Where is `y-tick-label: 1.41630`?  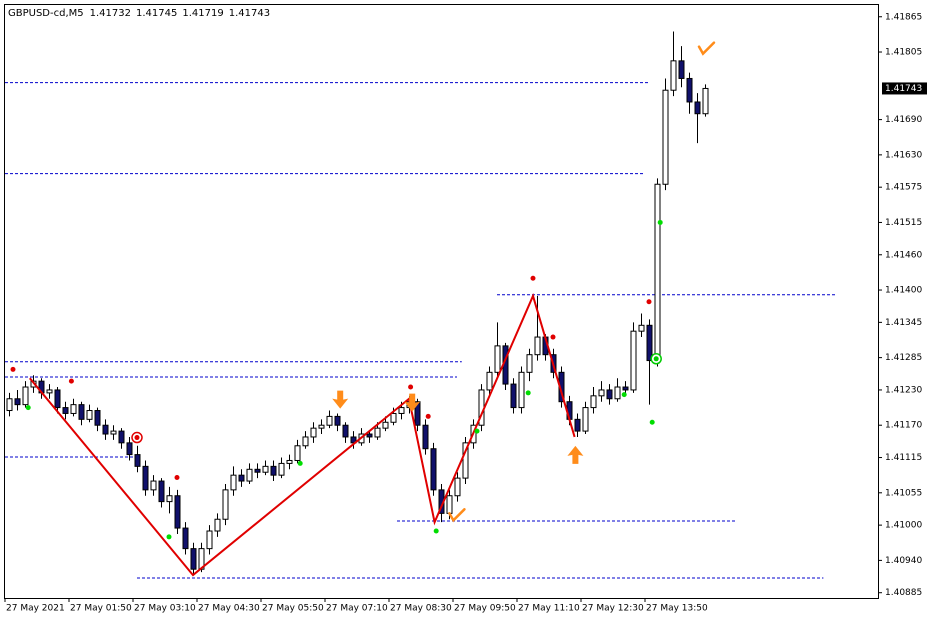 y-tick-label: 1.41630 is located at coordinates (903, 155).